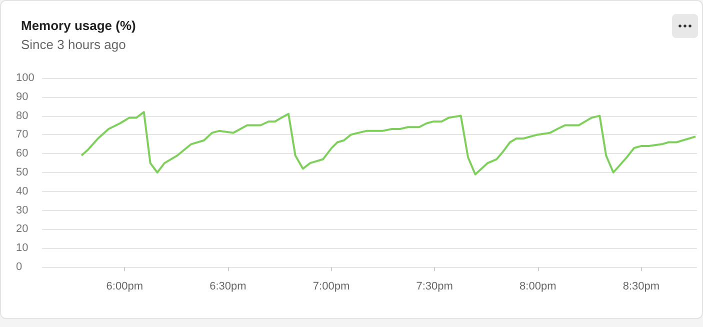 This screenshot has width=703, height=327. Describe the element at coordinates (25, 78) in the screenshot. I see `y-tick-label: 100` at that location.